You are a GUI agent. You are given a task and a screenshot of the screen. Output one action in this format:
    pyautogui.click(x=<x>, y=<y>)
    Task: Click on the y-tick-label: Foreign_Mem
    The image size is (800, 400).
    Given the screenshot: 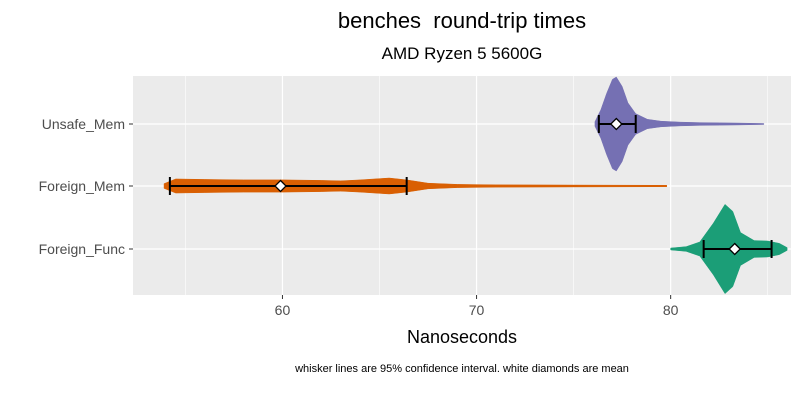 What is the action you would take?
    pyautogui.click(x=82, y=186)
    